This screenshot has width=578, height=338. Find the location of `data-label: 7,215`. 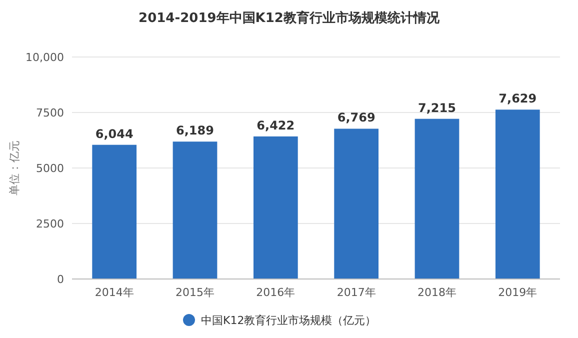

data-label: 7,215 is located at coordinates (437, 107).